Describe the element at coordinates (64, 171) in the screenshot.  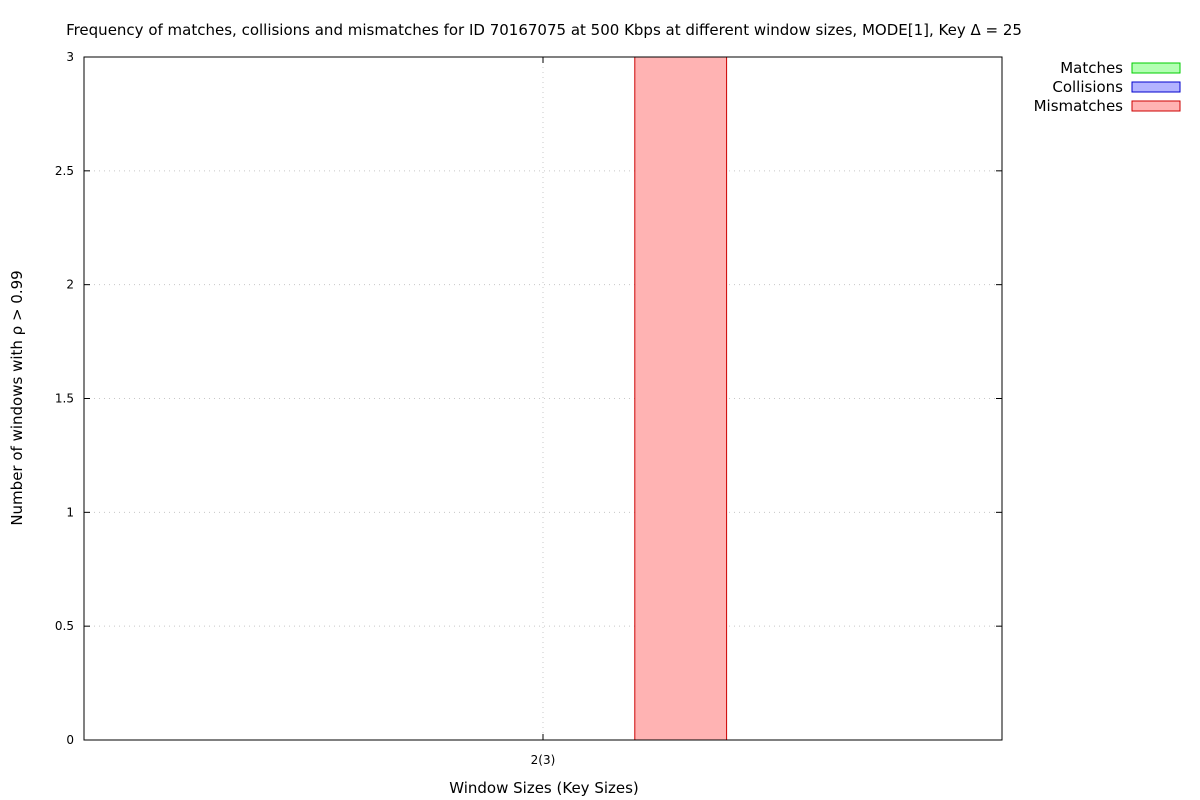
I see `y-tick-label: 2.5` at that location.